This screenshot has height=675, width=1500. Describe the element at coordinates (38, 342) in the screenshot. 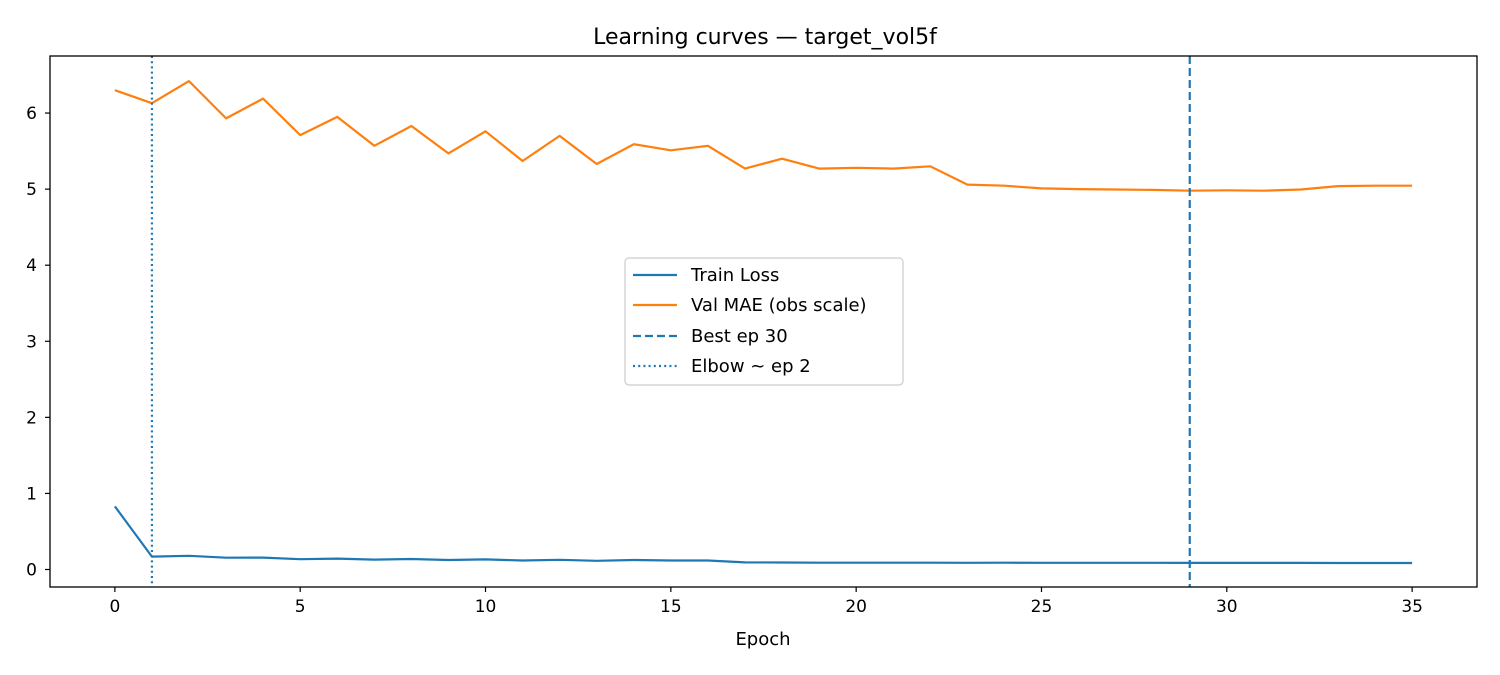

I see `y-axis: 0 1 2 3 4 5 6` at that location.